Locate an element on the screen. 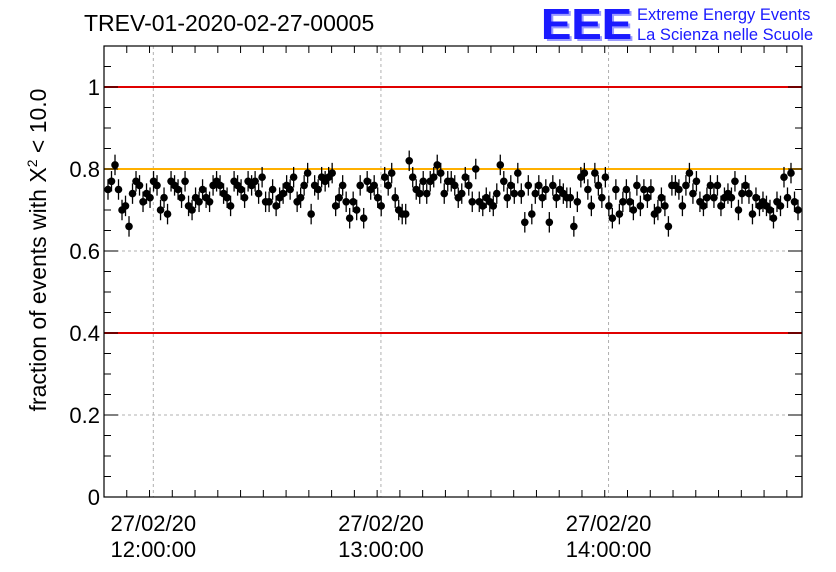 The image size is (836, 572). x-tick-time-label: 14:00:00 is located at coordinates (609, 549).